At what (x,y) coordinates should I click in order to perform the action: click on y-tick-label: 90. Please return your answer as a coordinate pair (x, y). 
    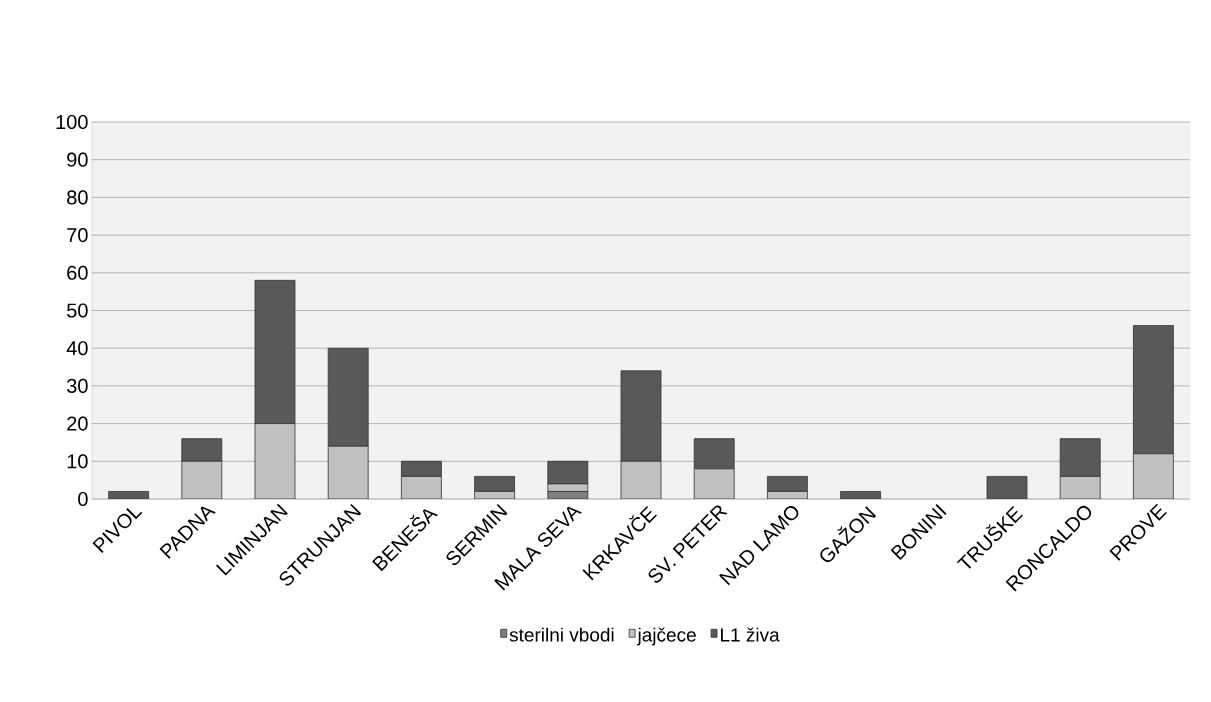
    Looking at the image, I should click on (77, 159).